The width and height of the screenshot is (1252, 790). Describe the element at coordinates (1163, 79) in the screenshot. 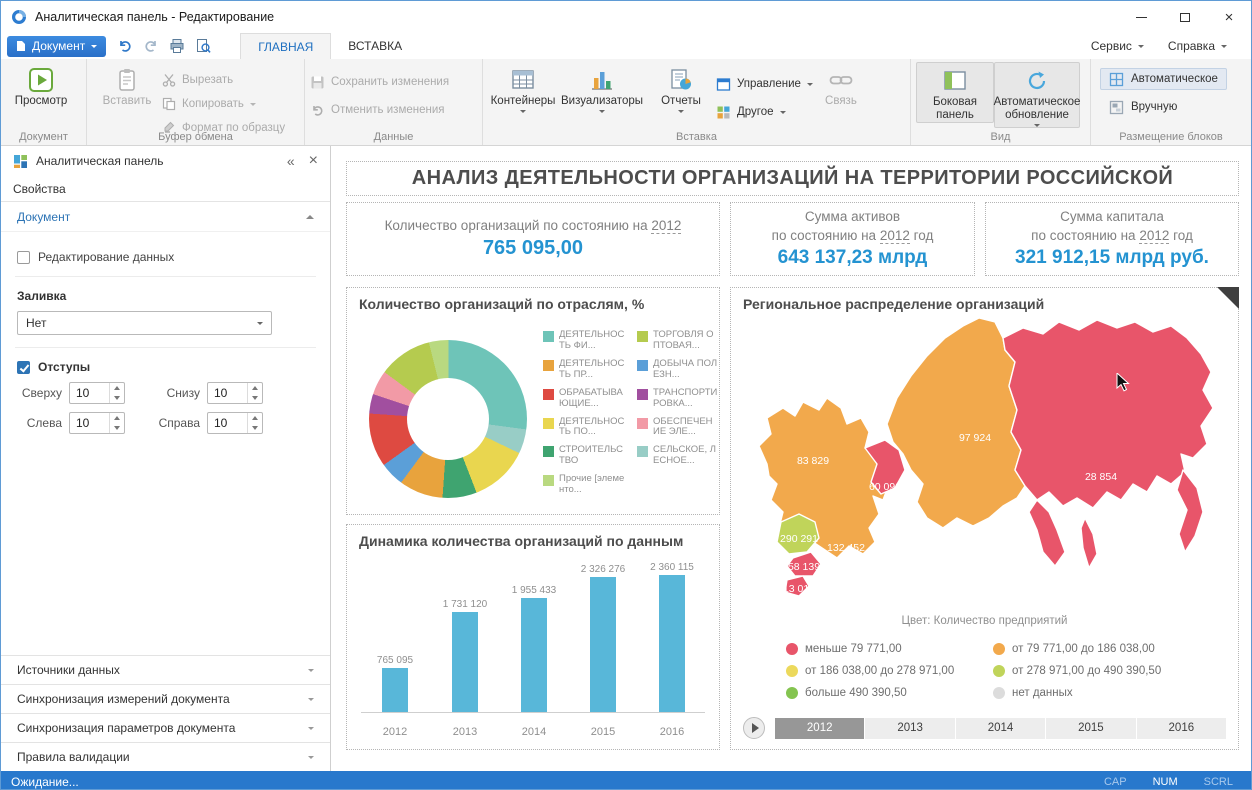

I see `auto-layout-option: Автоматическое` at that location.